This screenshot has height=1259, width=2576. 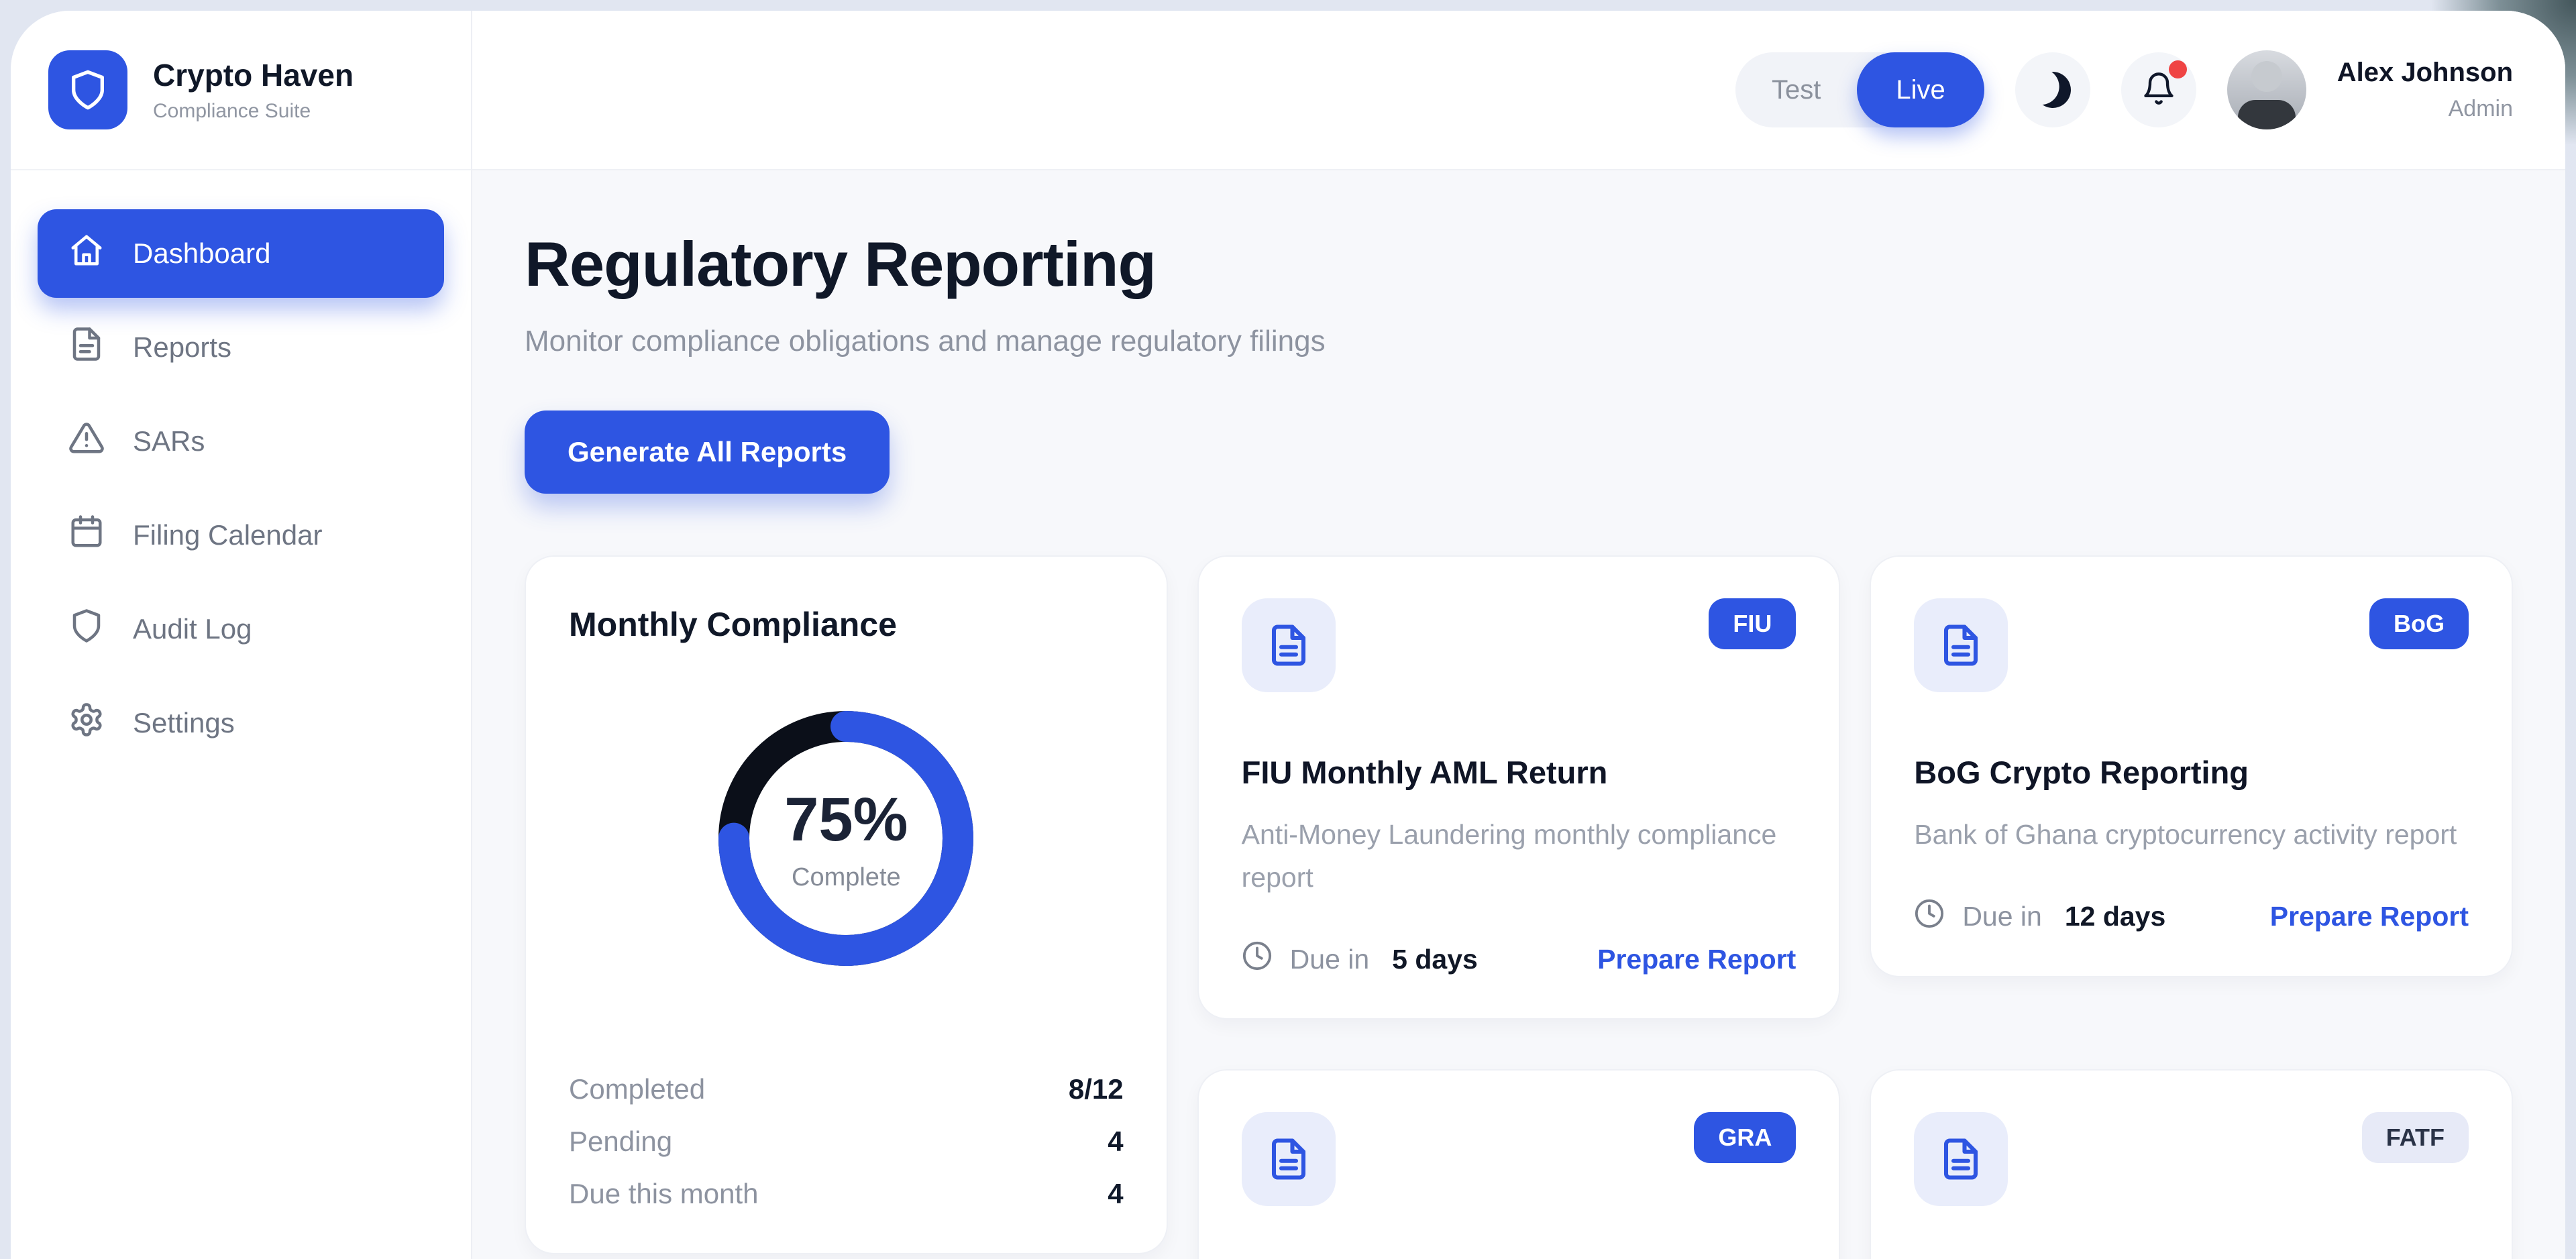 I want to click on stat-label: Pending, so click(x=621, y=1141).